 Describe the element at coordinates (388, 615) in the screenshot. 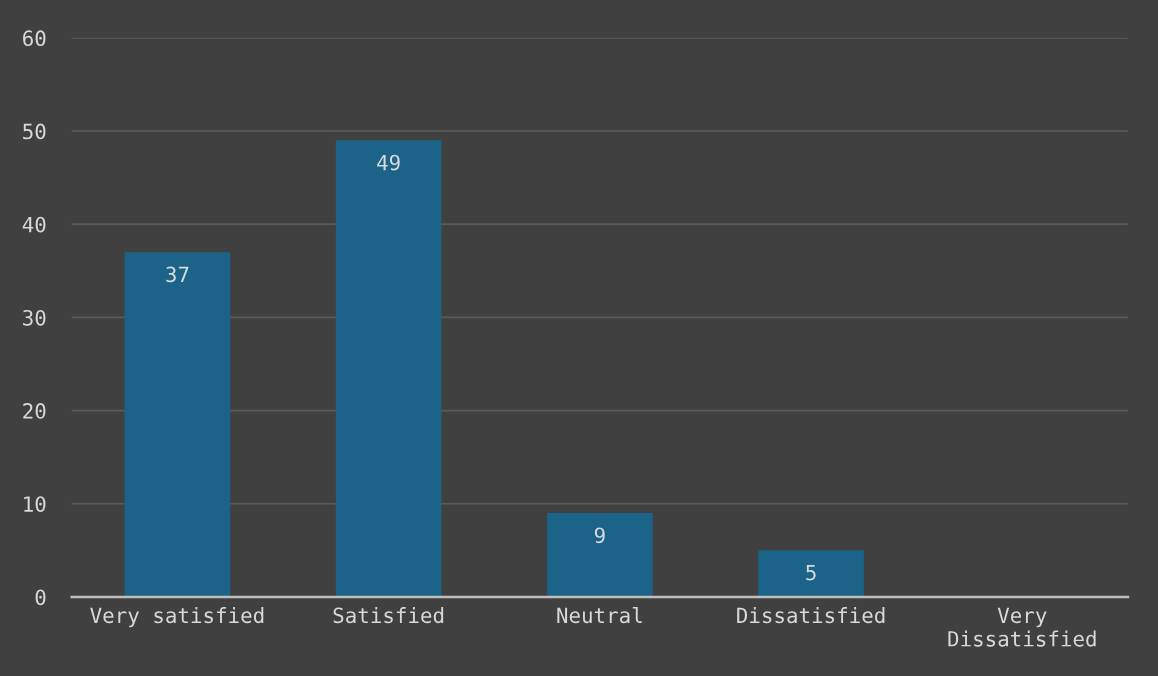

I see `x-tick-label: Satisfied` at that location.